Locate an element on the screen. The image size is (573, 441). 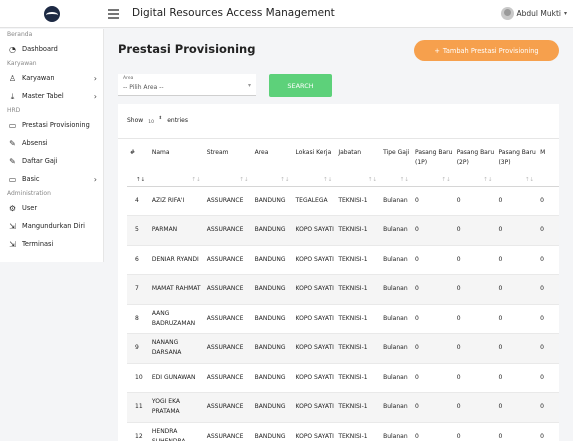
column-header: M is located at coordinates (548, 165).